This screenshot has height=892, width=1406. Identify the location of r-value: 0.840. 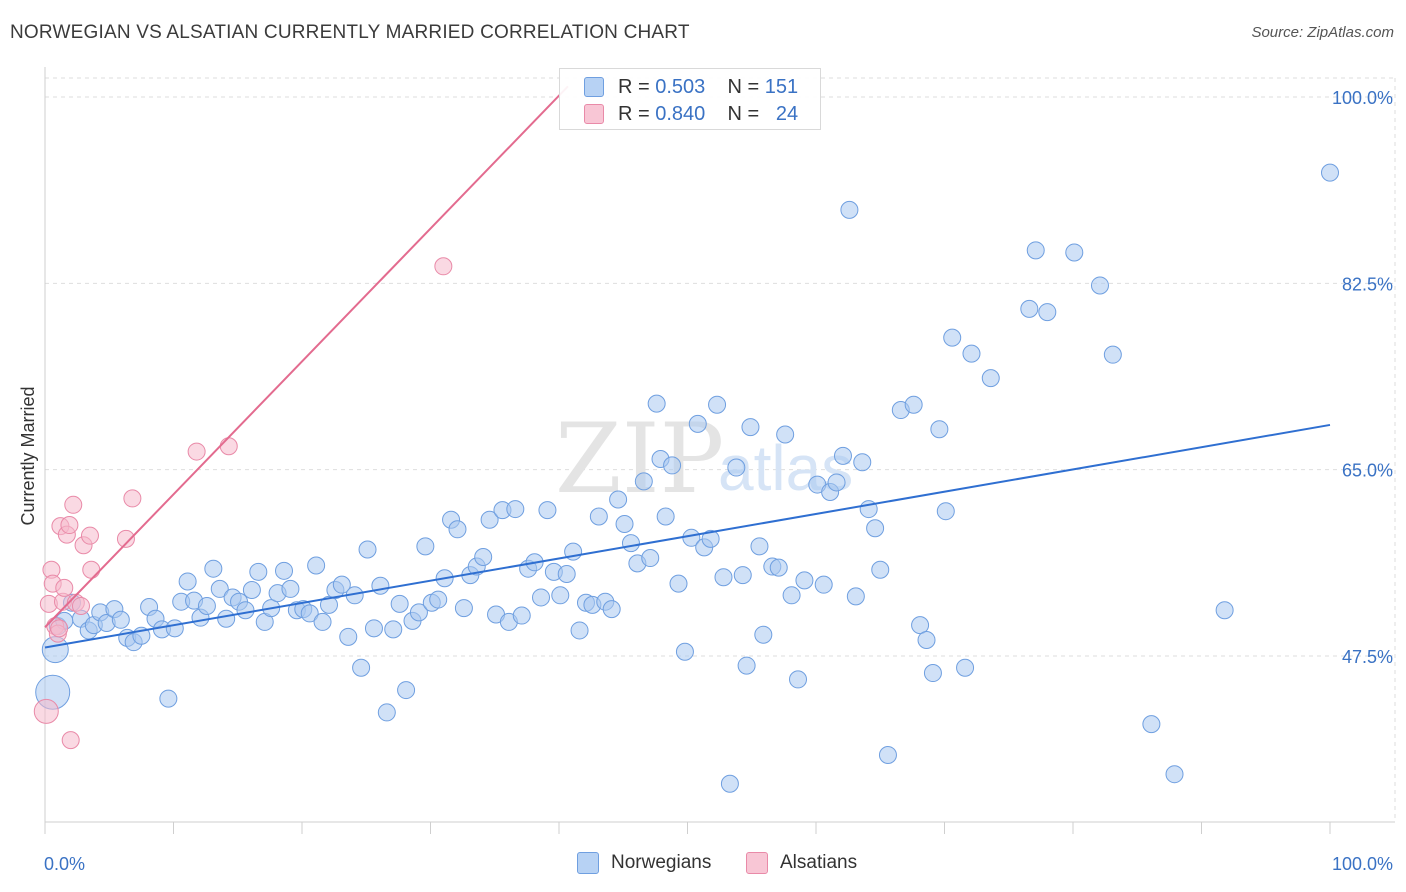
(680, 113).